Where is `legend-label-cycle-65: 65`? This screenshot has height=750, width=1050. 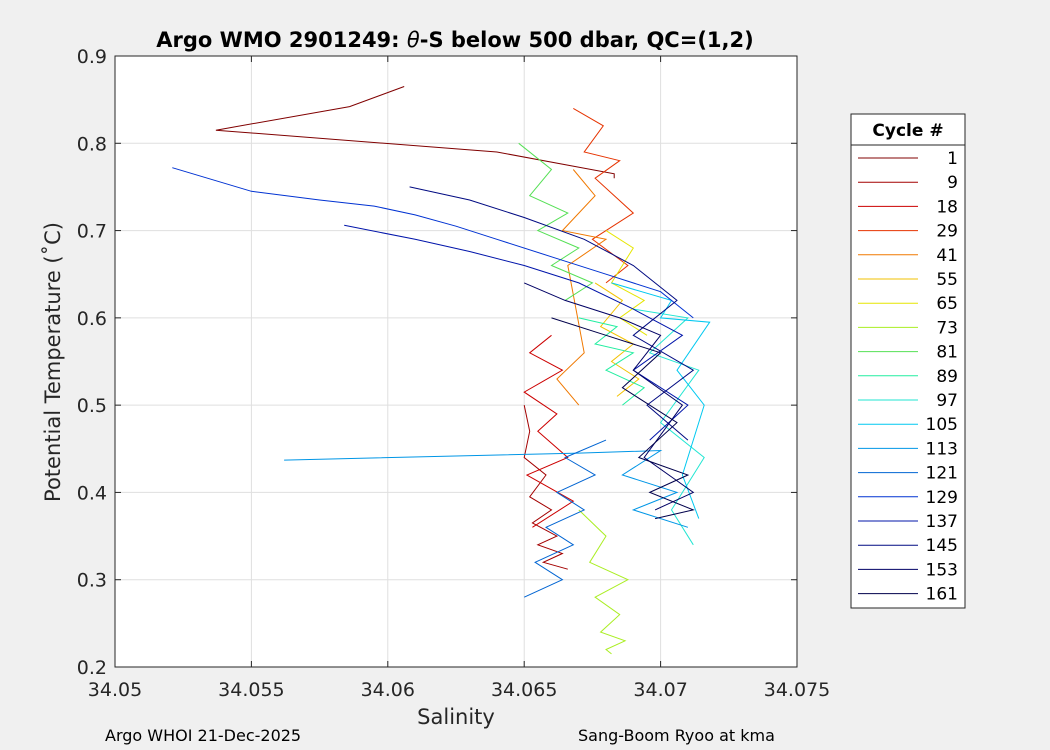 legend-label-cycle-65: 65 is located at coordinates (947, 304).